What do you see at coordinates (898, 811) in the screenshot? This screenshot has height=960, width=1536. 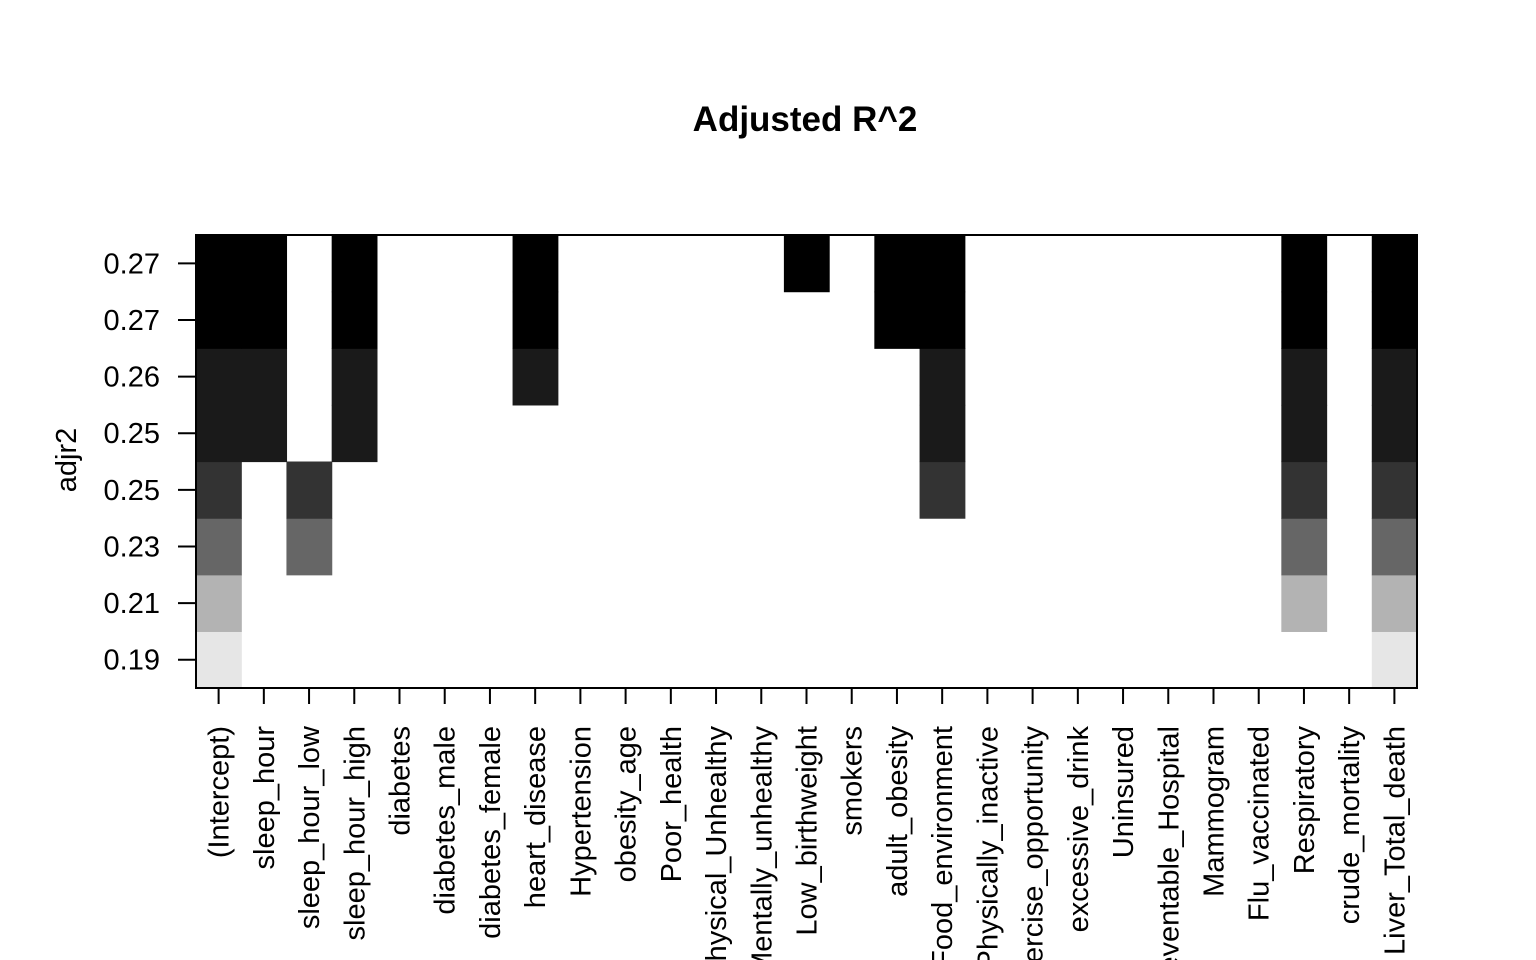 I see `x-tick-label: adult_obesity` at bounding box center [898, 811].